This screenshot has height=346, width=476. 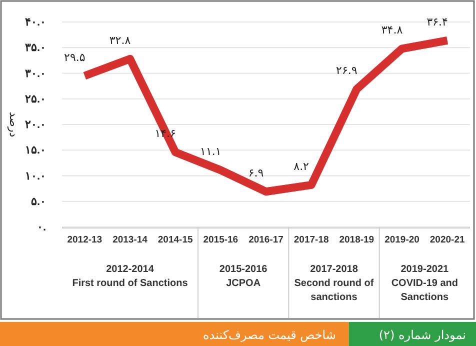 I want to click on x-tick-label: 2012-13, so click(x=84, y=240).